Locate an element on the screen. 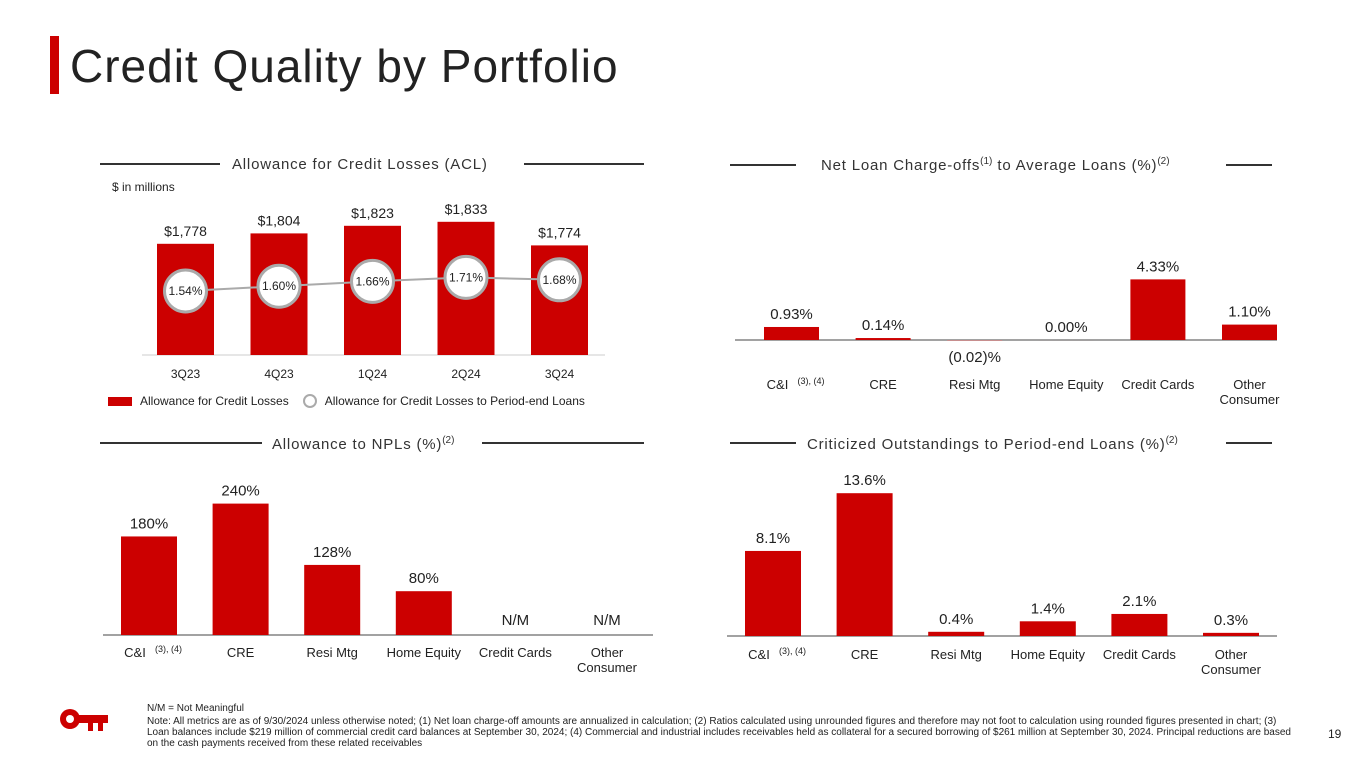  npl-title: Allowance to NPLs (%)(2) is located at coordinates (363, 444).